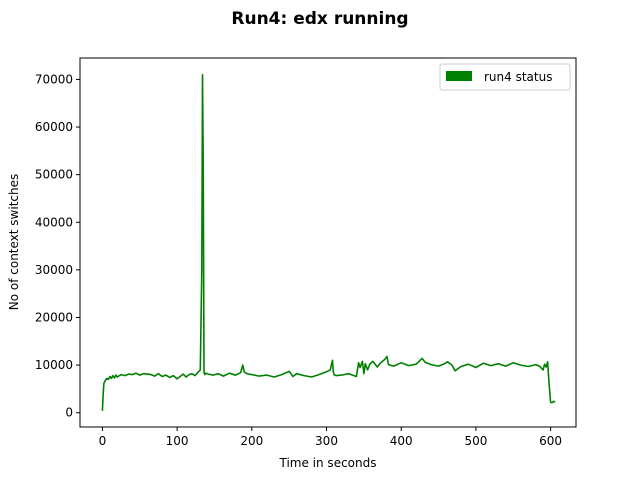 This screenshot has width=640, height=480. What do you see at coordinates (518, 77) in the screenshot?
I see `legend-label: run4 status` at bounding box center [518, 77].